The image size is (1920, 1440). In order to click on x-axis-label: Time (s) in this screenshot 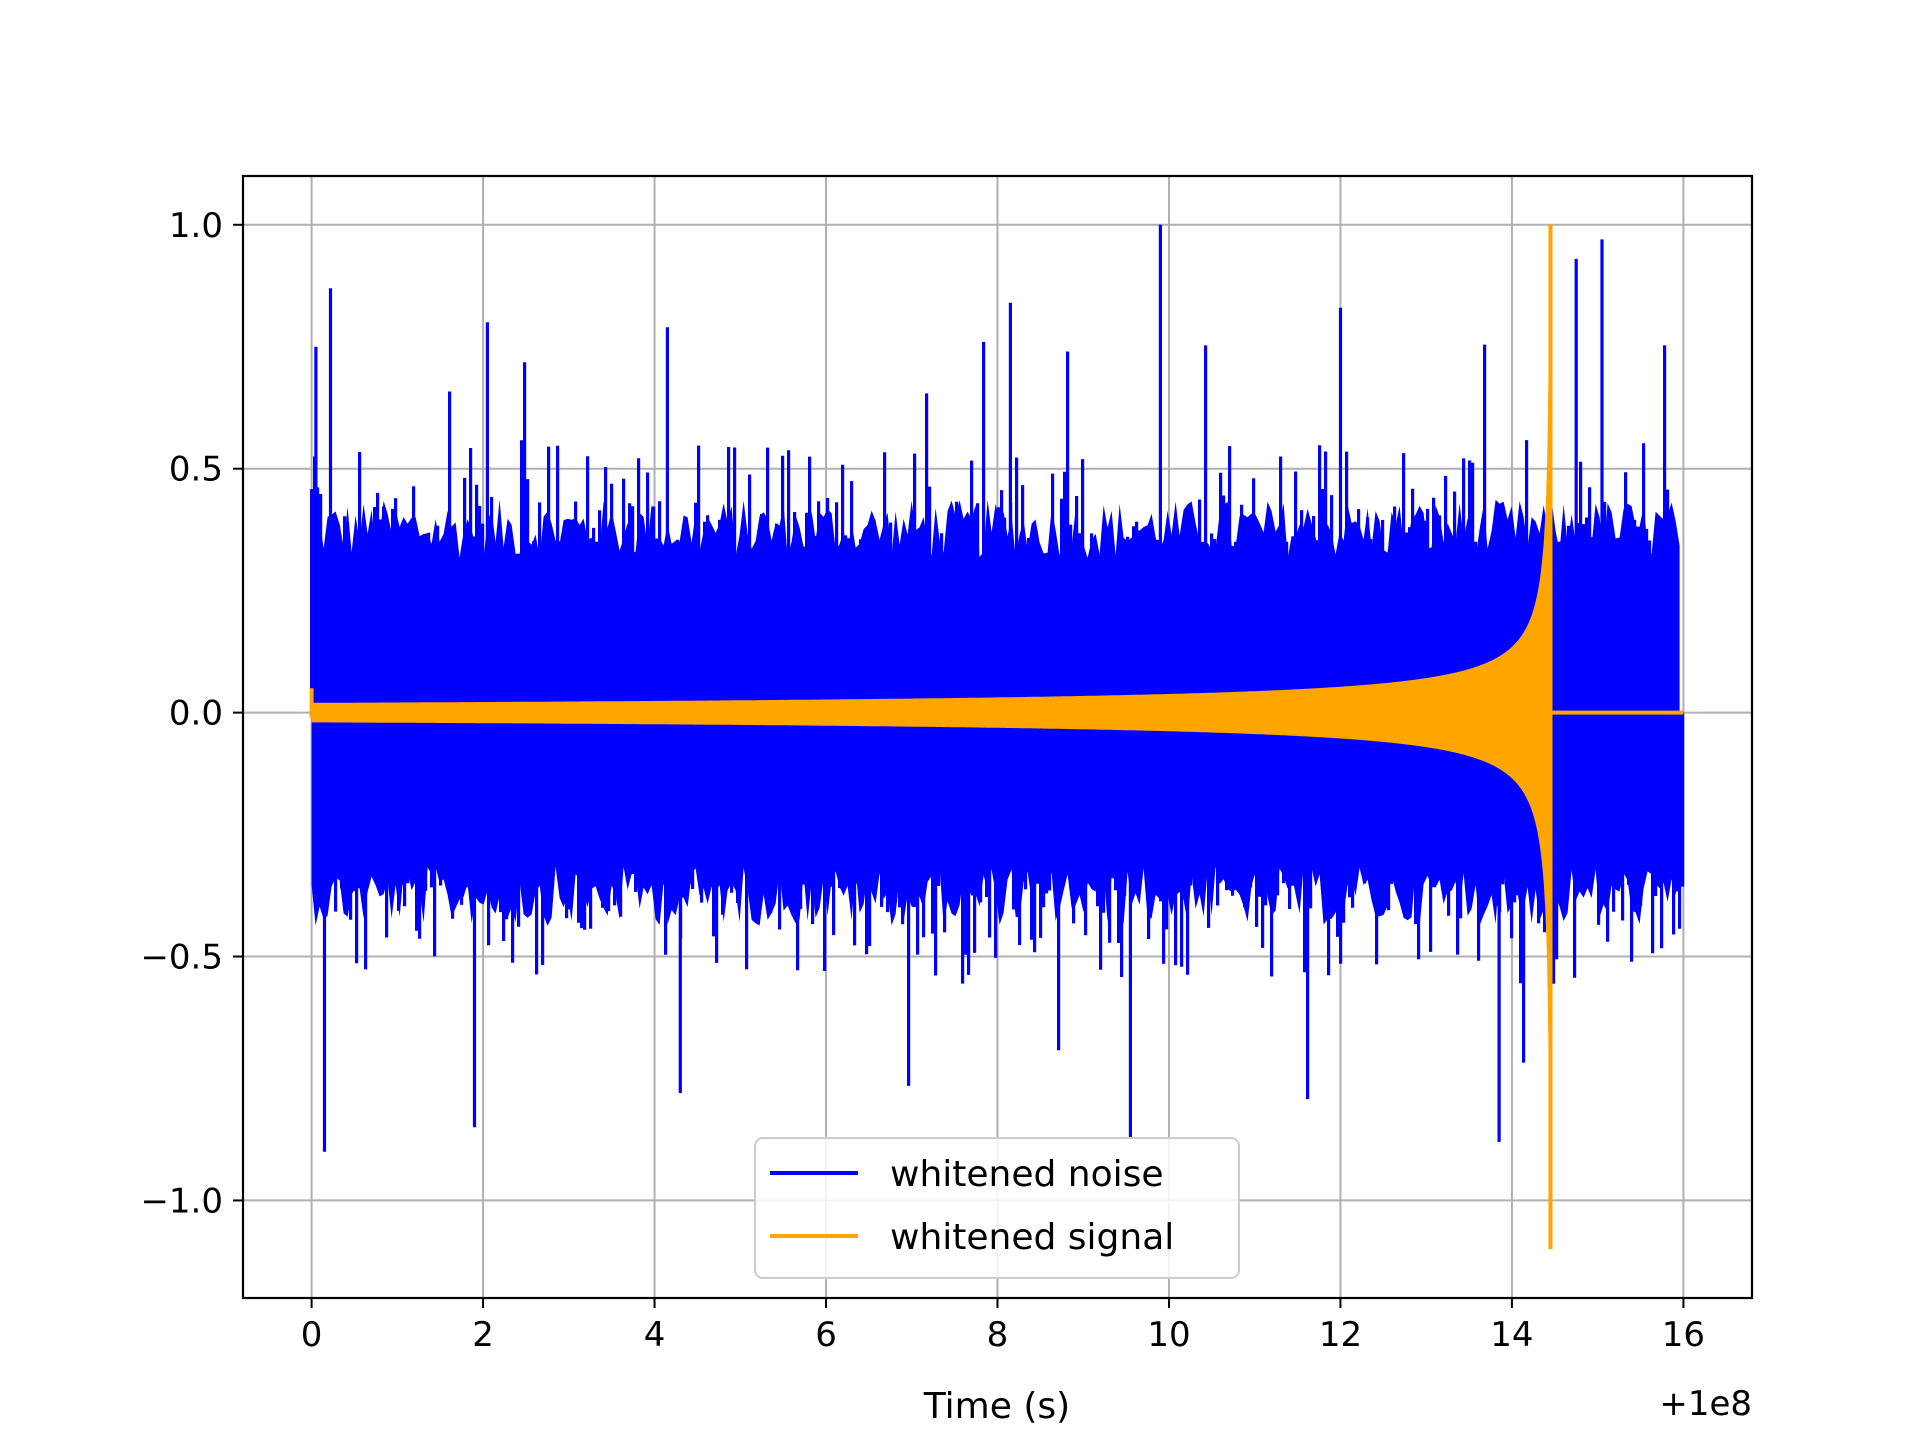, I will do `click(996, 1406)`.